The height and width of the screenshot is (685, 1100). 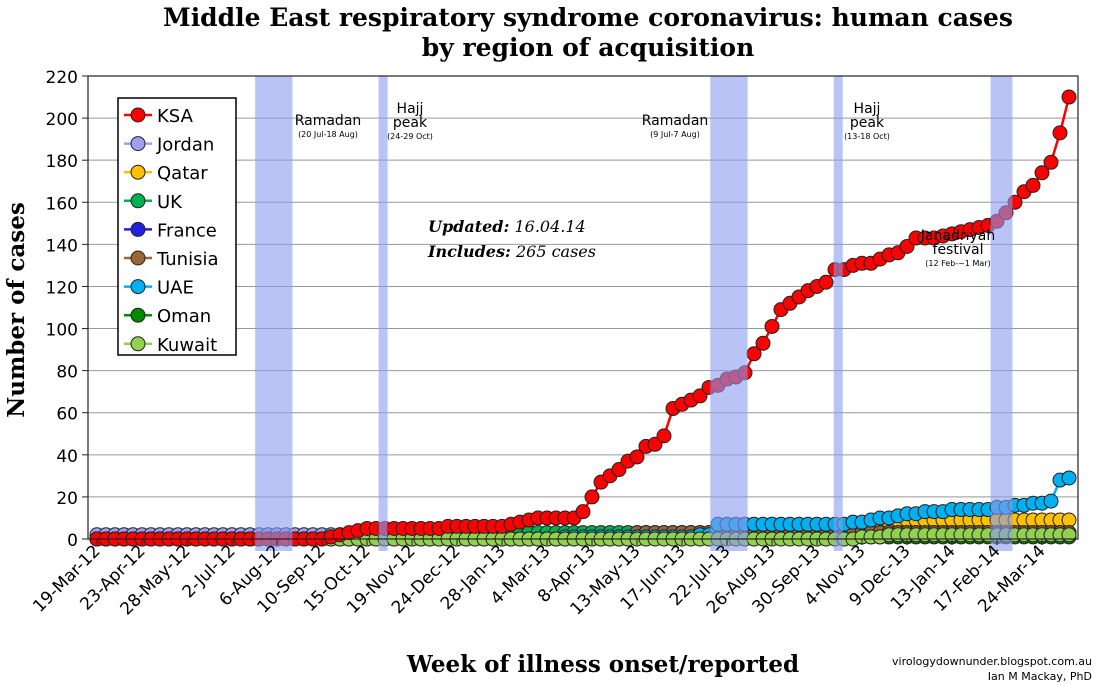 I want to click on band-label: Janadriyah, so click(x=957, y=236).